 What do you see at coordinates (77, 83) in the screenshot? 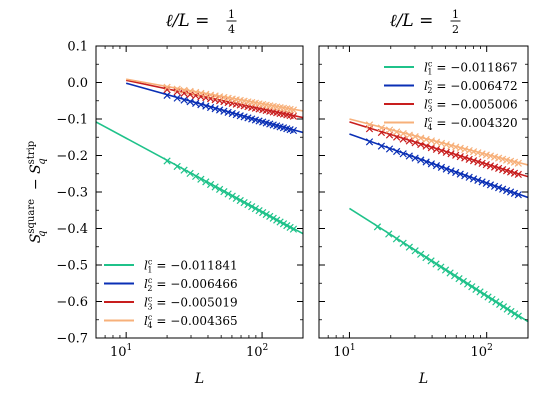
I see `y-tick-label: 0.0` at bounding box center [77, 83].